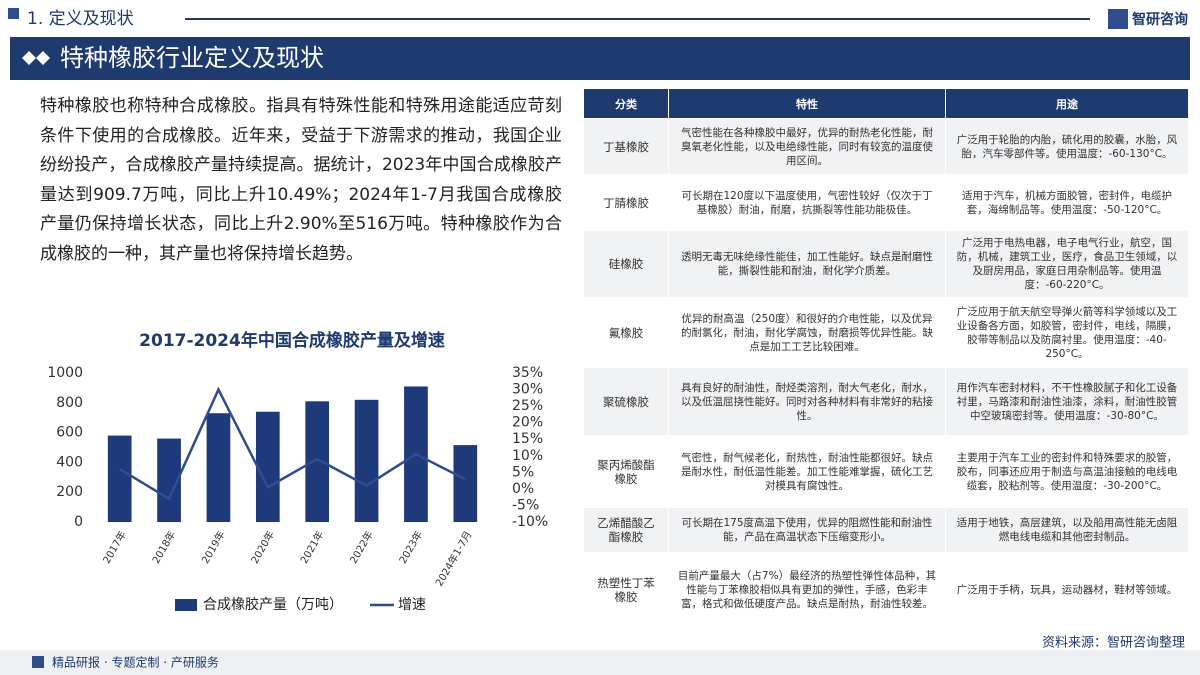 The width and height of the screenshot is (1200, 675). I want to click on y2-tick-label: 10%, so click(527, 456).